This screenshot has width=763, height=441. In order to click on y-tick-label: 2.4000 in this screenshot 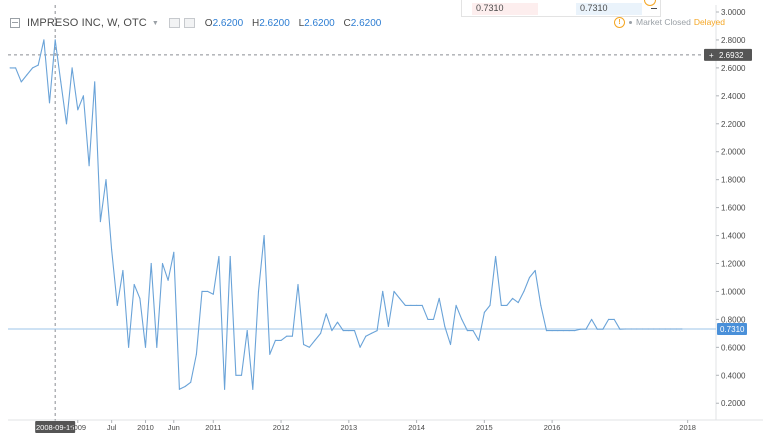, I will do `click(733, 96)`.